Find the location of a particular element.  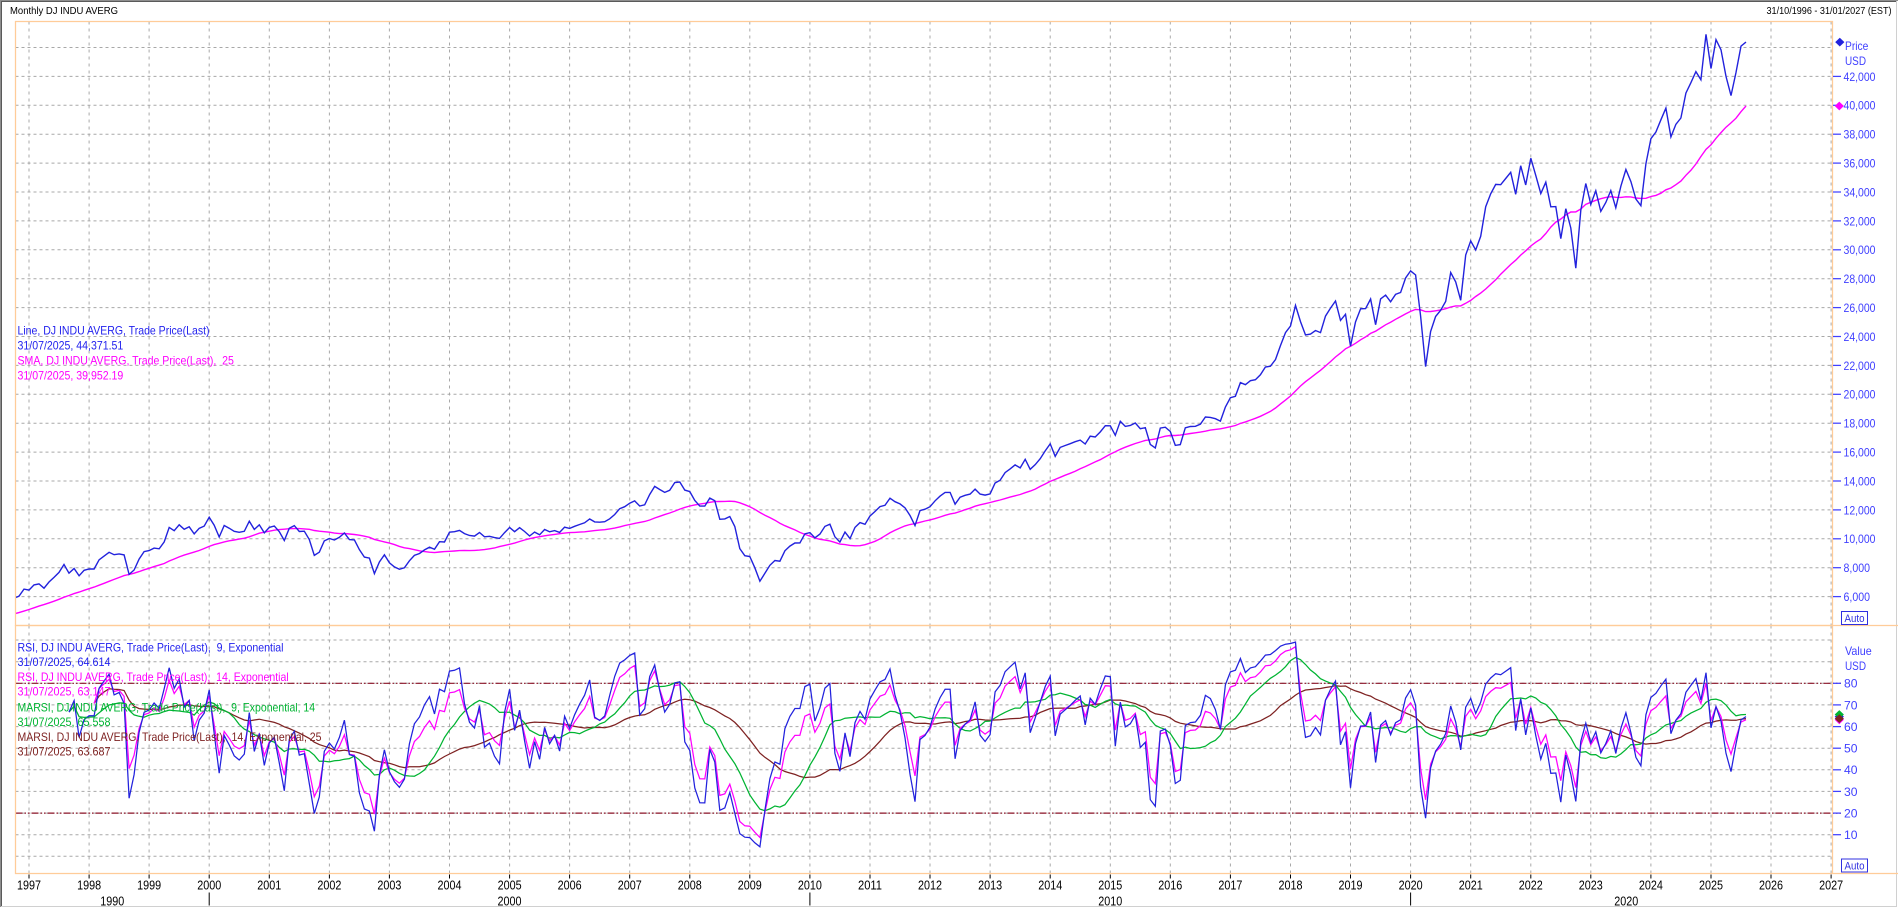

svg-text: 26,000 is located at coordinates (1860, 308).